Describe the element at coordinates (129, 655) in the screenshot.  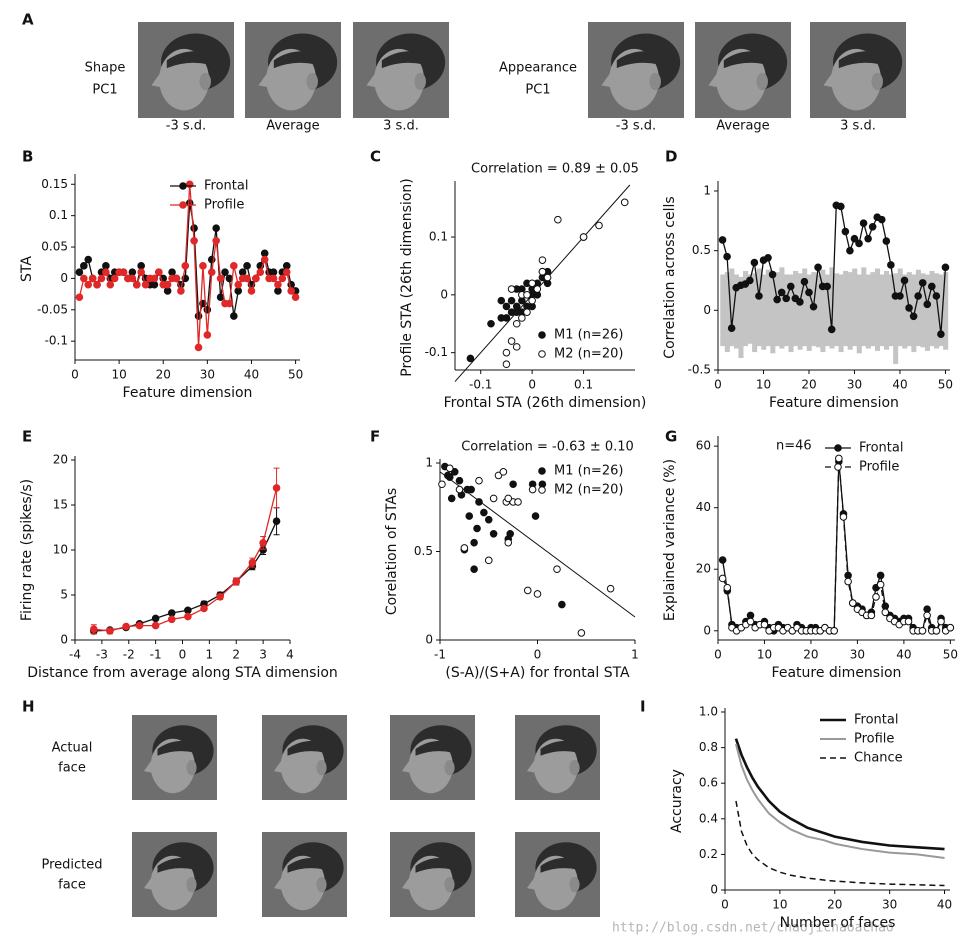
I see `x-tick-label: -2` at that location.